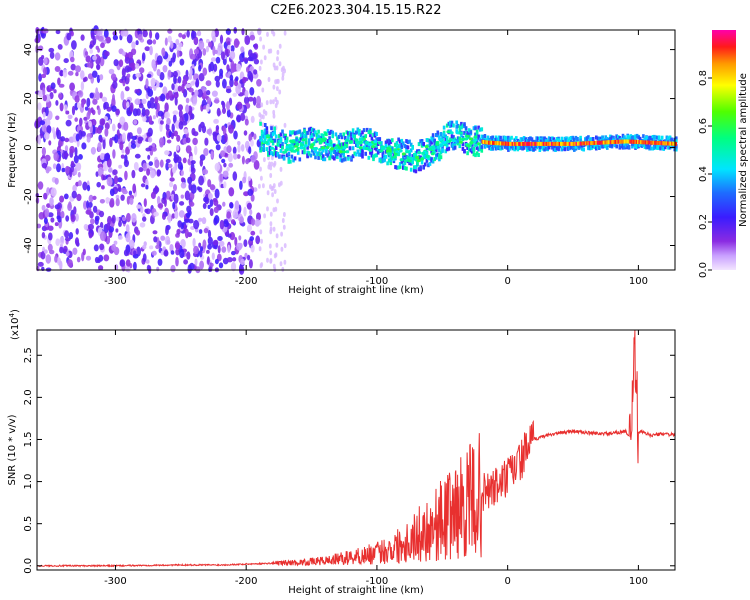  Describe the element at coordinates (703, 78) in the screenshot. I see `colorbar-tick-label: 0.8` at that location.